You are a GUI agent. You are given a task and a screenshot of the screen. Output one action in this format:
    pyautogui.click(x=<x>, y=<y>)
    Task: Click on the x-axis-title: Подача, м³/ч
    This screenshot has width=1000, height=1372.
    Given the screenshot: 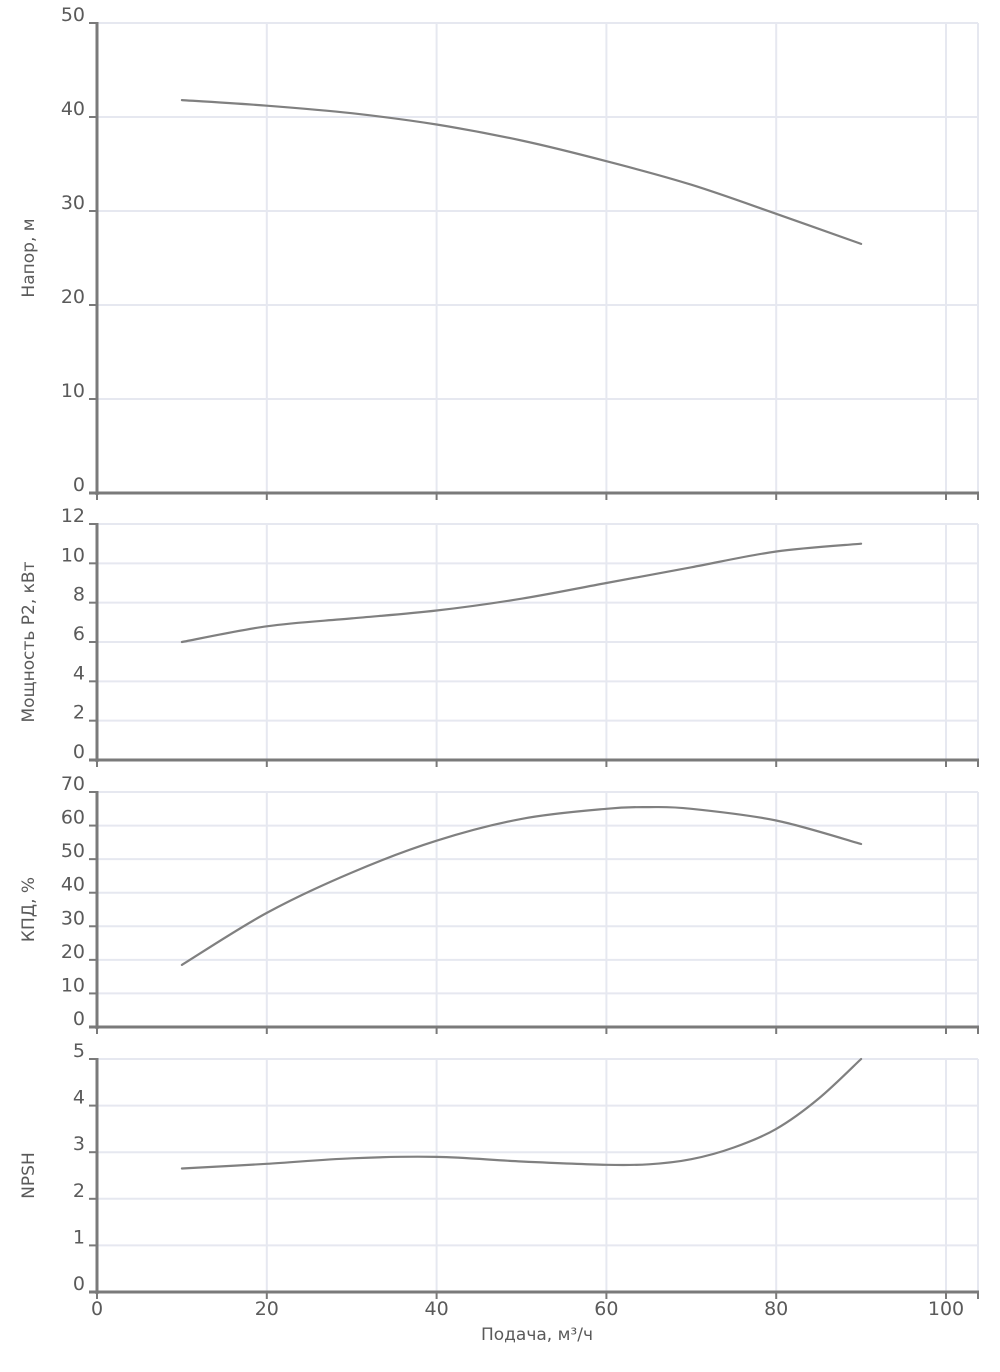 What is the action you would take?
    pyautogui.click(x=537, y=1335)
    